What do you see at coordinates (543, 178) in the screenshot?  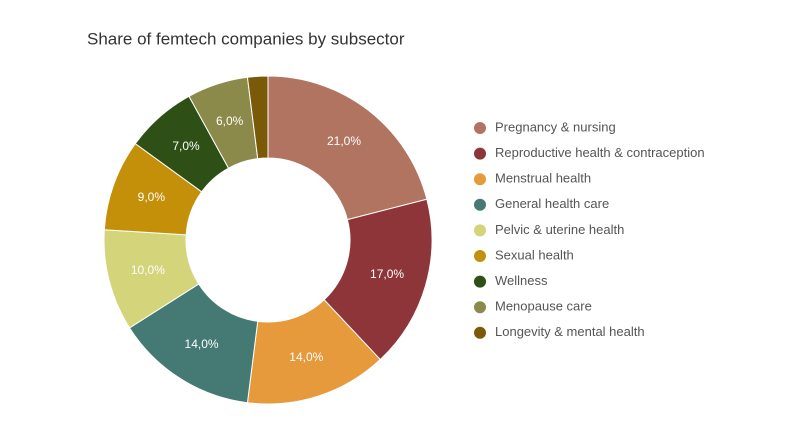 I see `legend-label: Menstrual health` at bounding box center [543, 178].